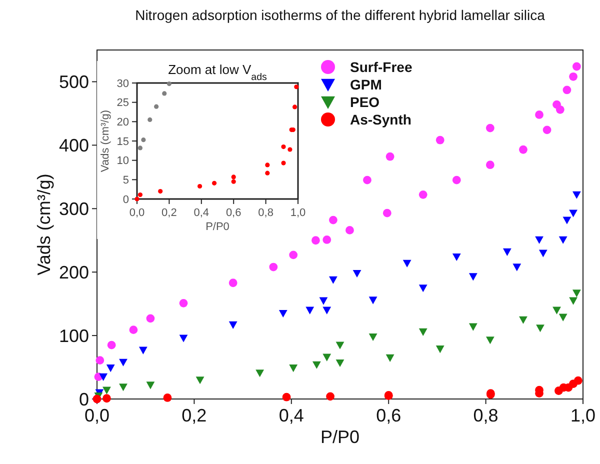 The image size is (600, 464). What do you see at coordinates (137, 212) in the screenshot?
I see `x-tick-label: 0,0` at bounding box center [137, 212].